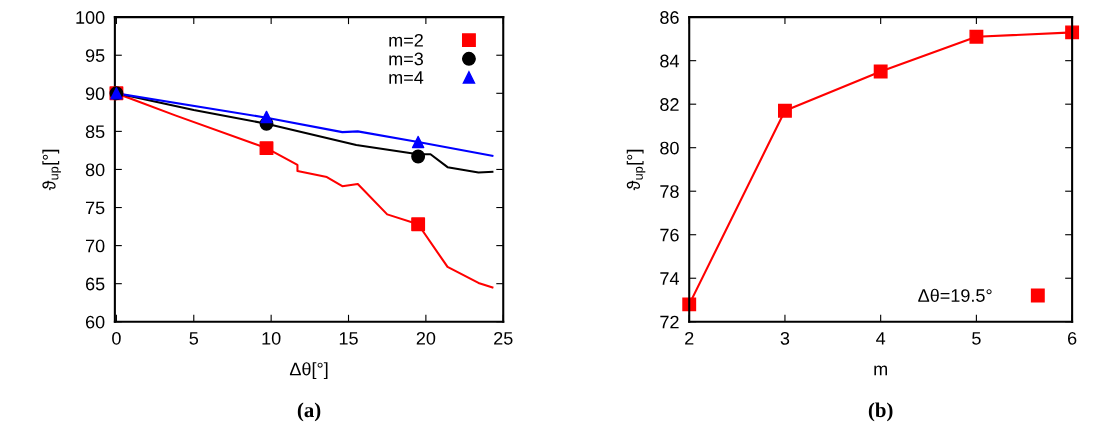  Describe the element at coordinates (669, 278) in the screenshot. I see `y-tick-label: 74` at that location.